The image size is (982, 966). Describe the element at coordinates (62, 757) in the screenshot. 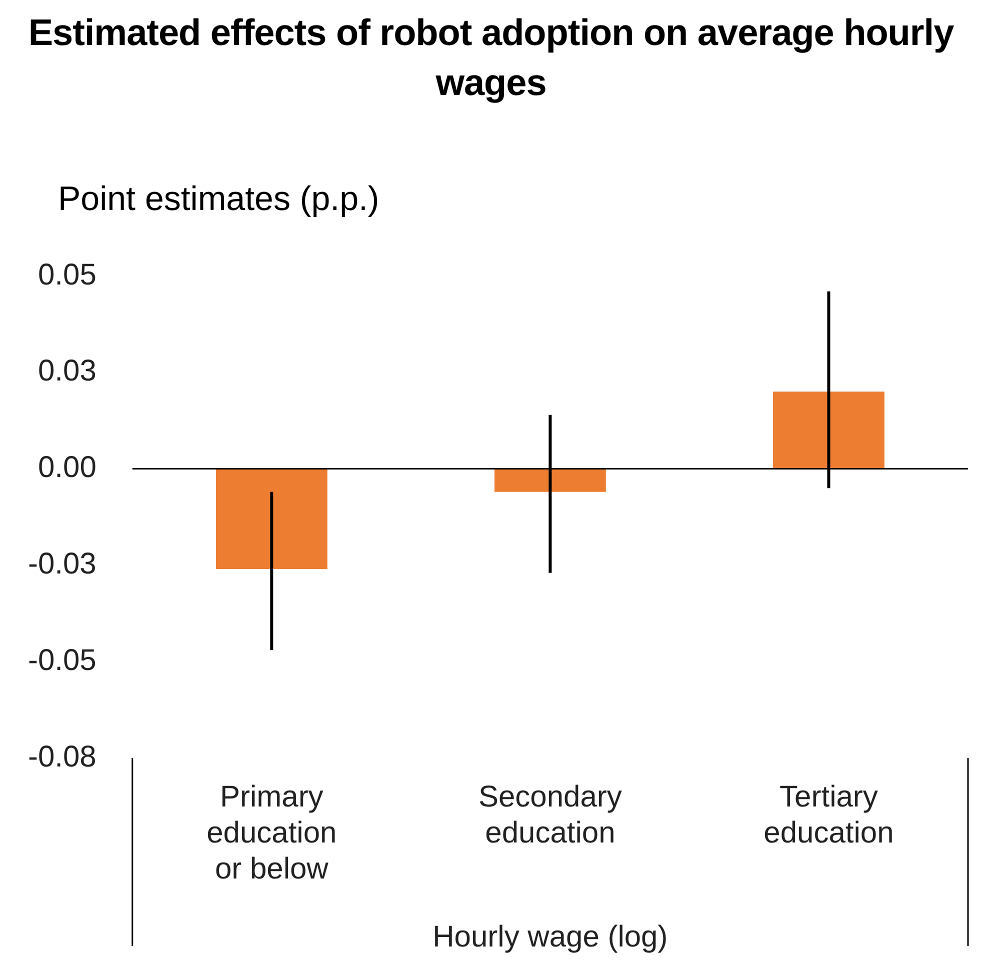

I see `y-tick-label: -0.08` at that location.